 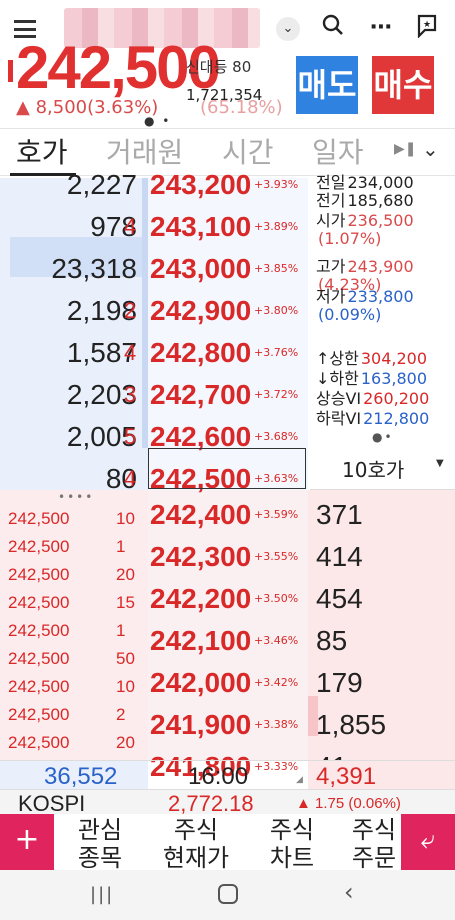 I want to click on info-row: 저가 233,800, so click(x=365, y=297).